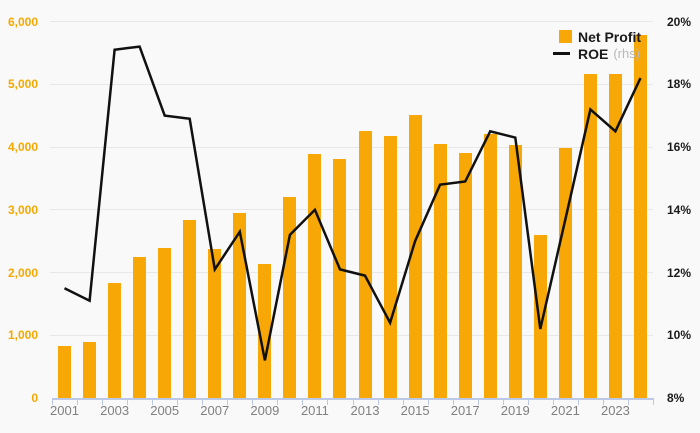  What do you see at coordinates (340, 278) in the screenshot?
I see `bar-2012` at bounding box center [340, 278].